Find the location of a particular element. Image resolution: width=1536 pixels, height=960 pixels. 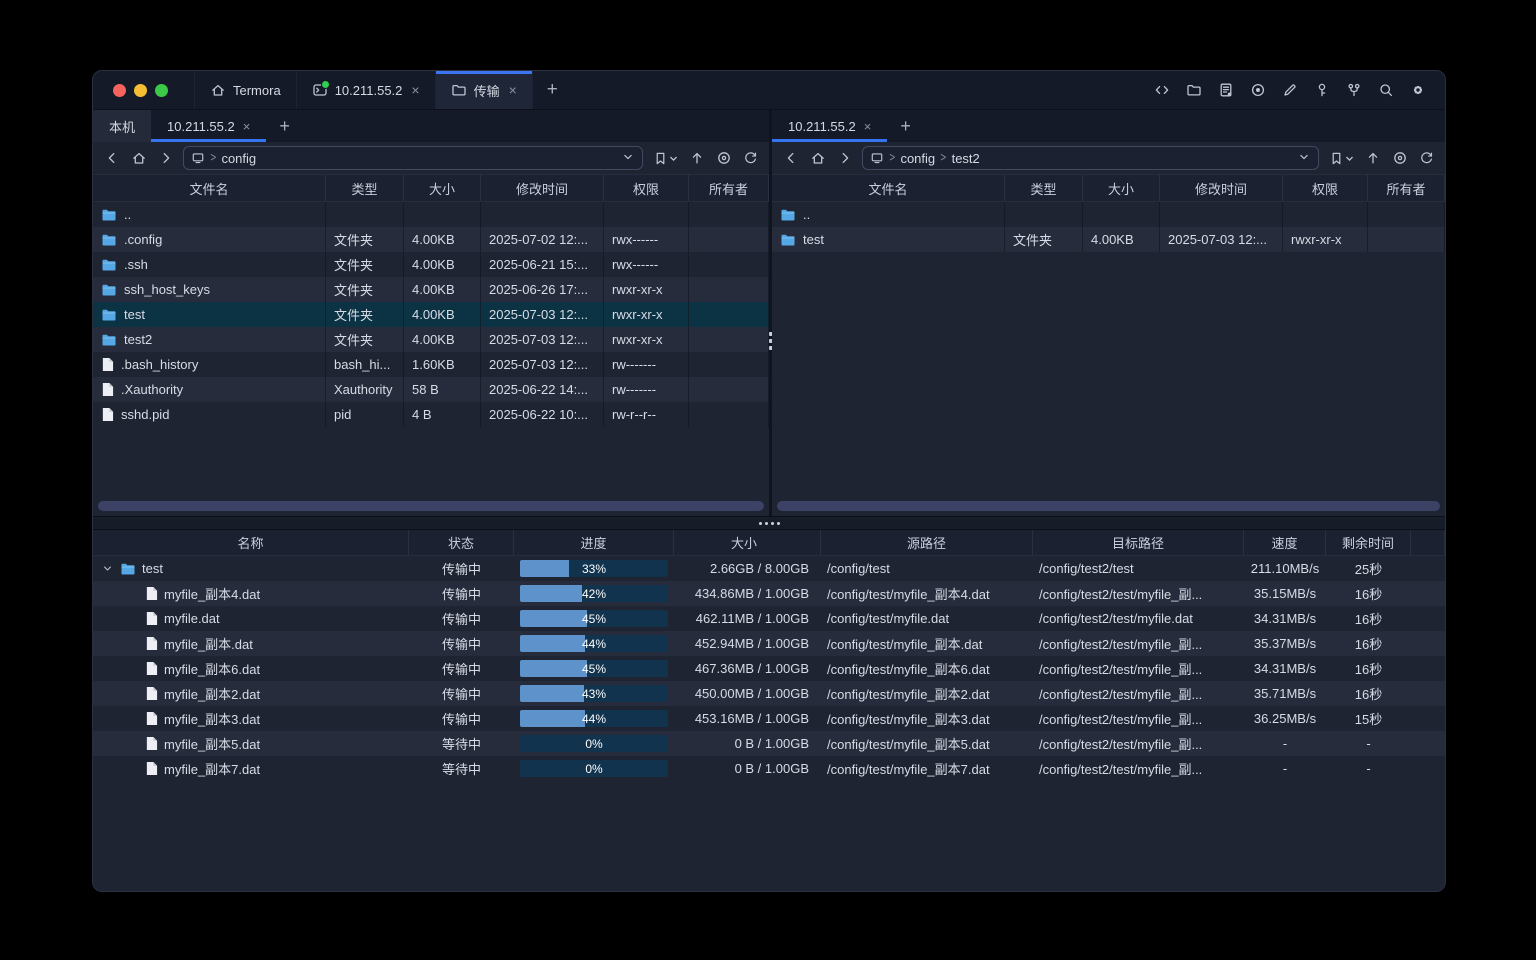

record-icon is located at coordinates (1258, 90).